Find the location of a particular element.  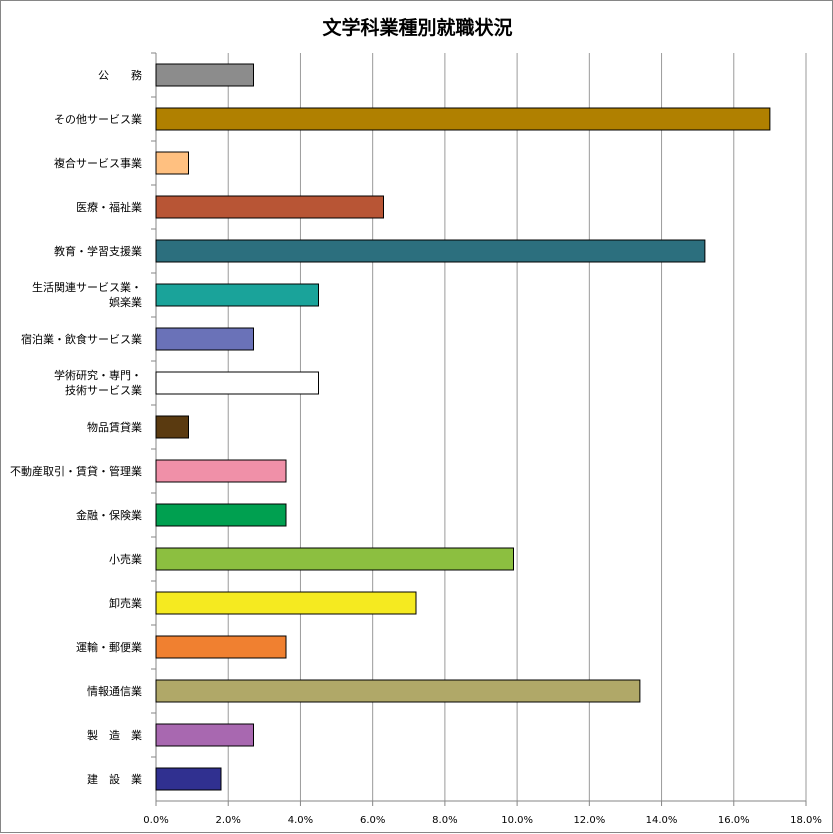

x-tick-label: 18.0% is located at coordinates (806, 820).